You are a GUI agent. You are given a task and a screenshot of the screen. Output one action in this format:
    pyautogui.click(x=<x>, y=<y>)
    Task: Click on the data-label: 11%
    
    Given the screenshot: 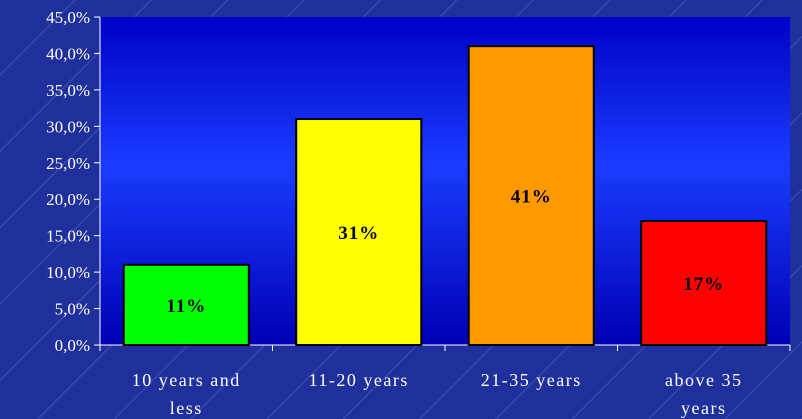 What is the action you would take?
    pyautogui.click(x=186, y=306)
    